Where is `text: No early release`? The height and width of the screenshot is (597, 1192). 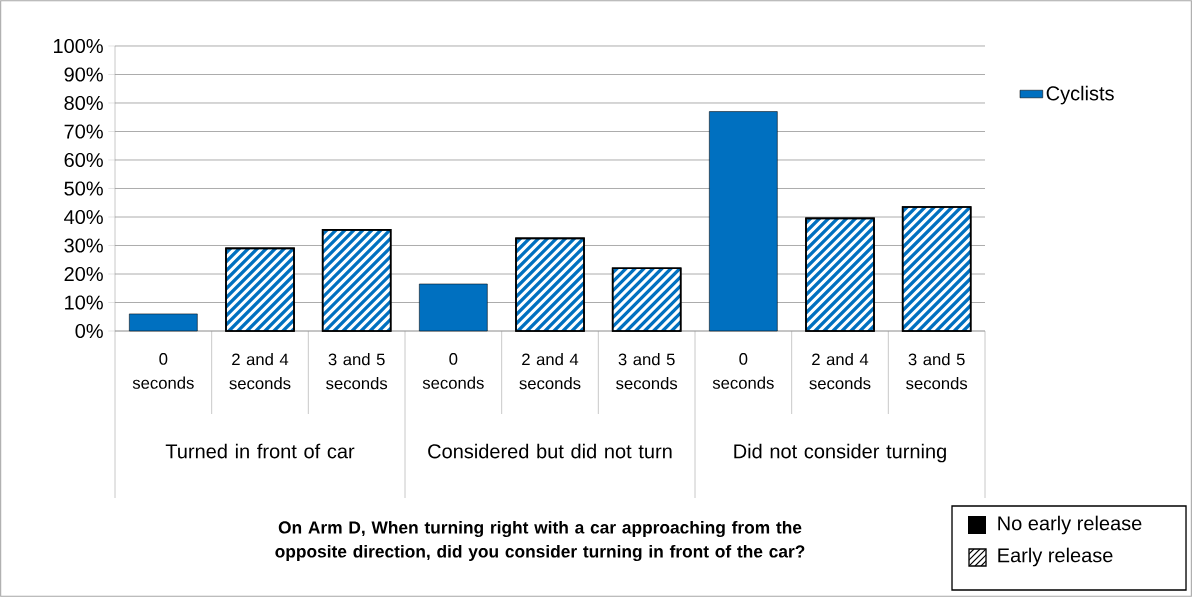
text: No early release is located at coordinates (1070, 525).